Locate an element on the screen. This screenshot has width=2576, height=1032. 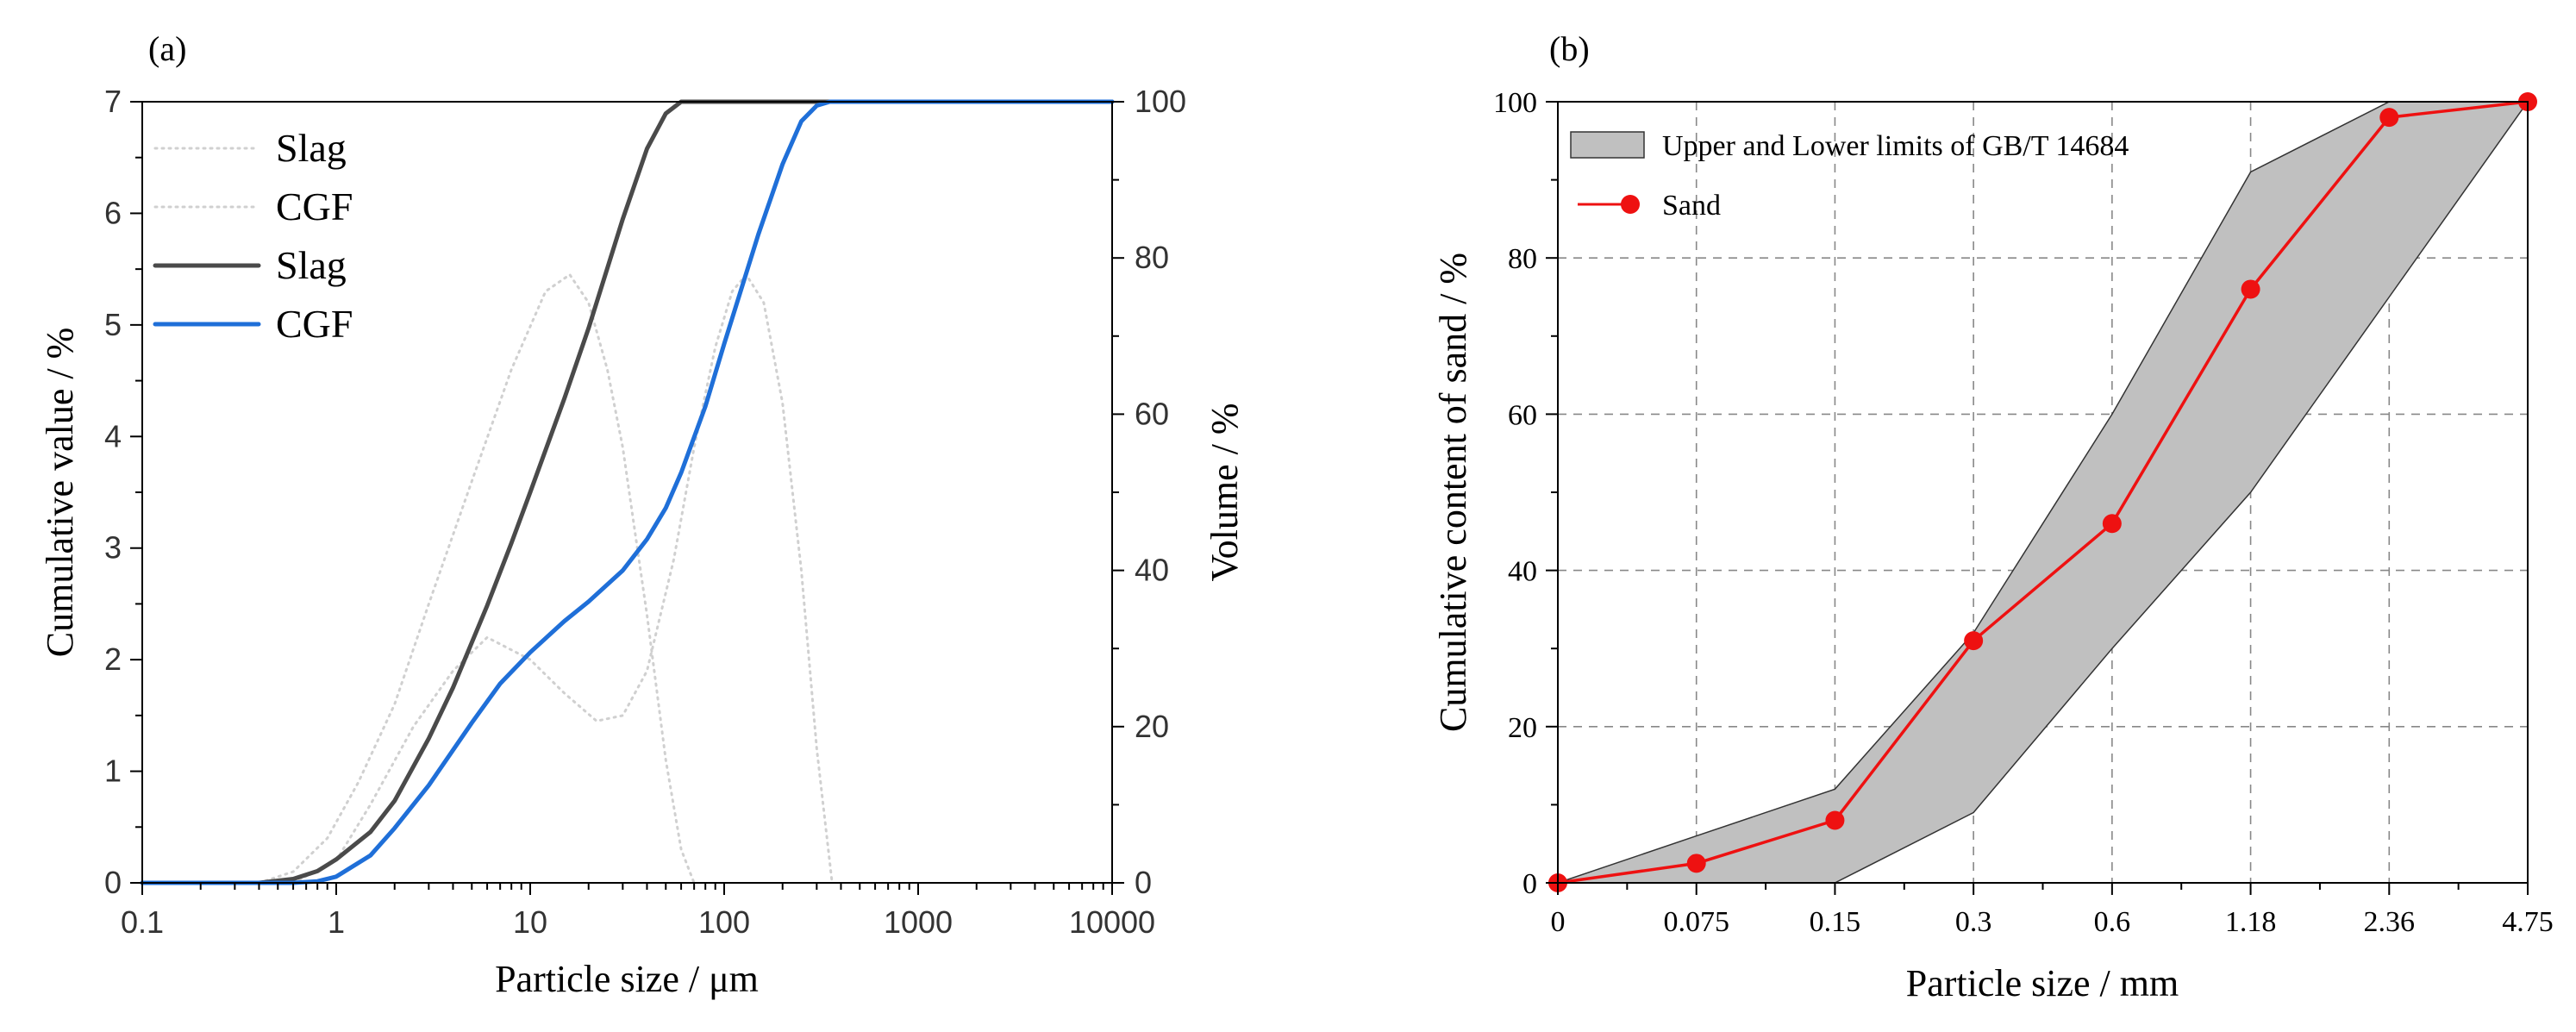
a-y-right-tick-label: 0 is located at coordinates (1143, 882).